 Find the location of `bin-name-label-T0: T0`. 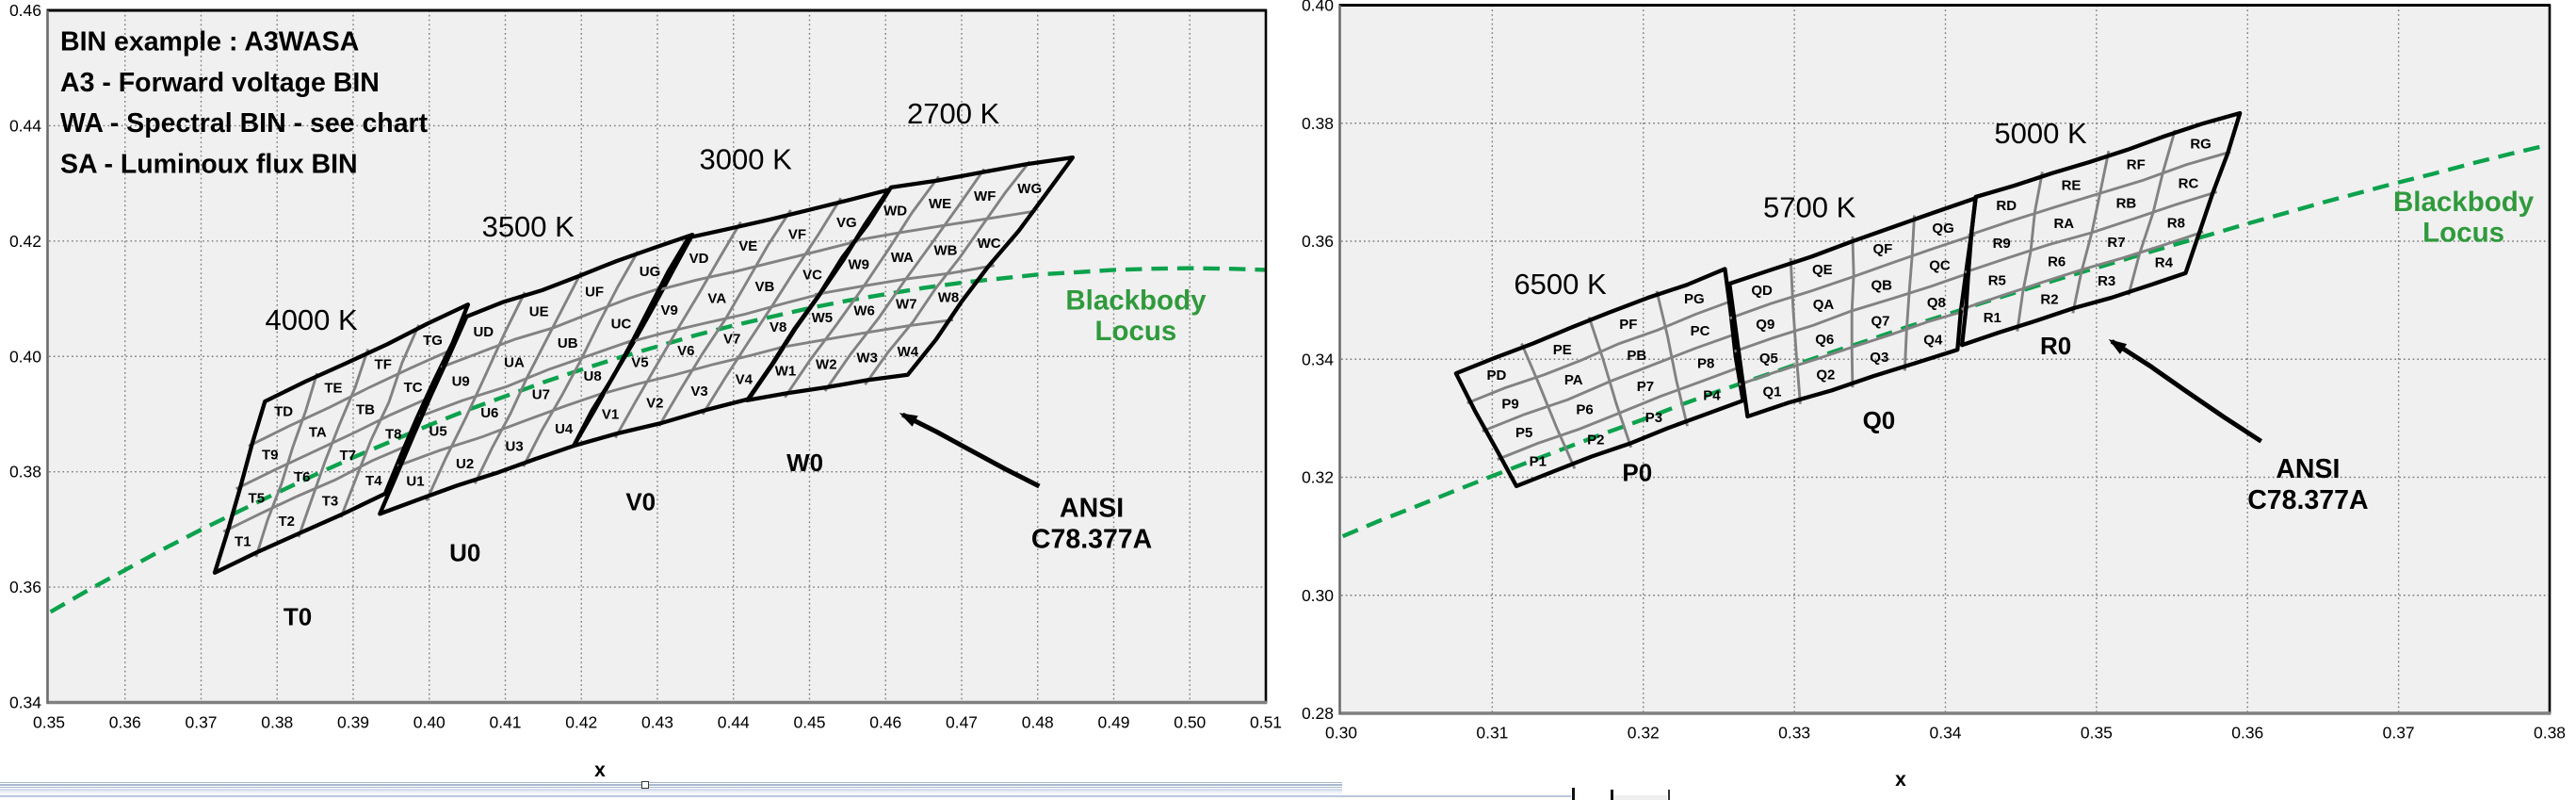

bin-name-label-T0: T0 is located at coordinates (298, 616).